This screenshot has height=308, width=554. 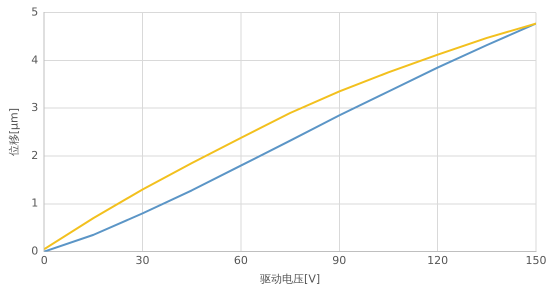 I want to click on x-tick-label: 30, so click(x=143, y=261).